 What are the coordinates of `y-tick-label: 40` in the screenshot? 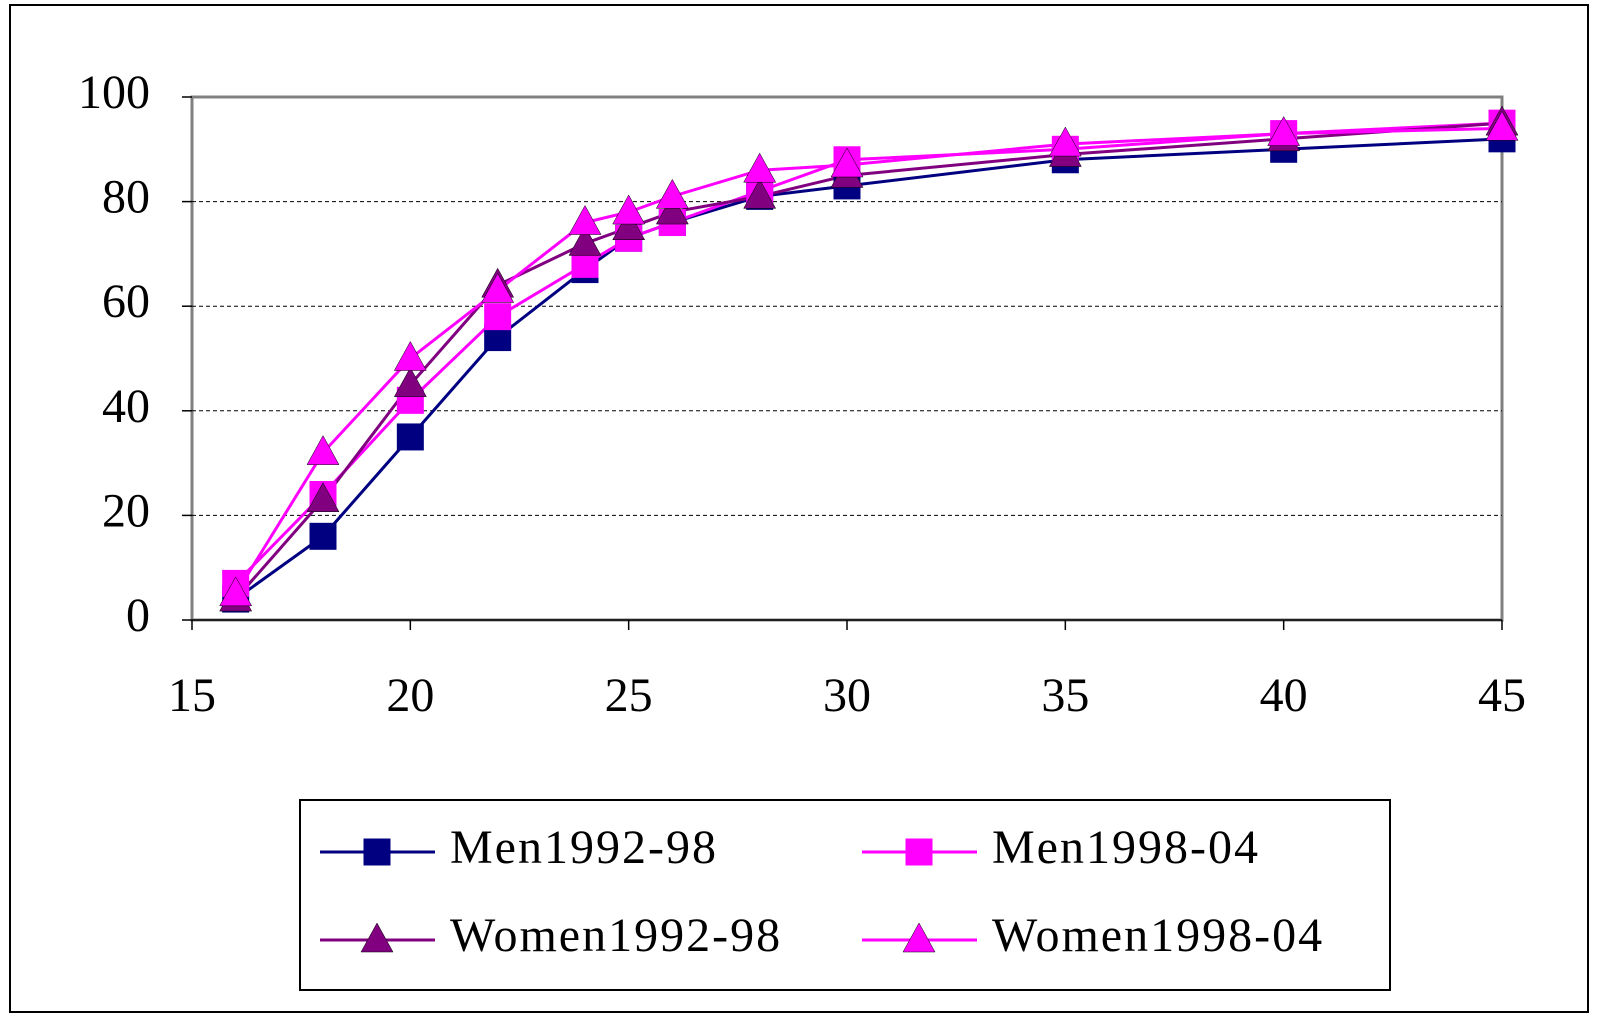 It's located at (126, 406).